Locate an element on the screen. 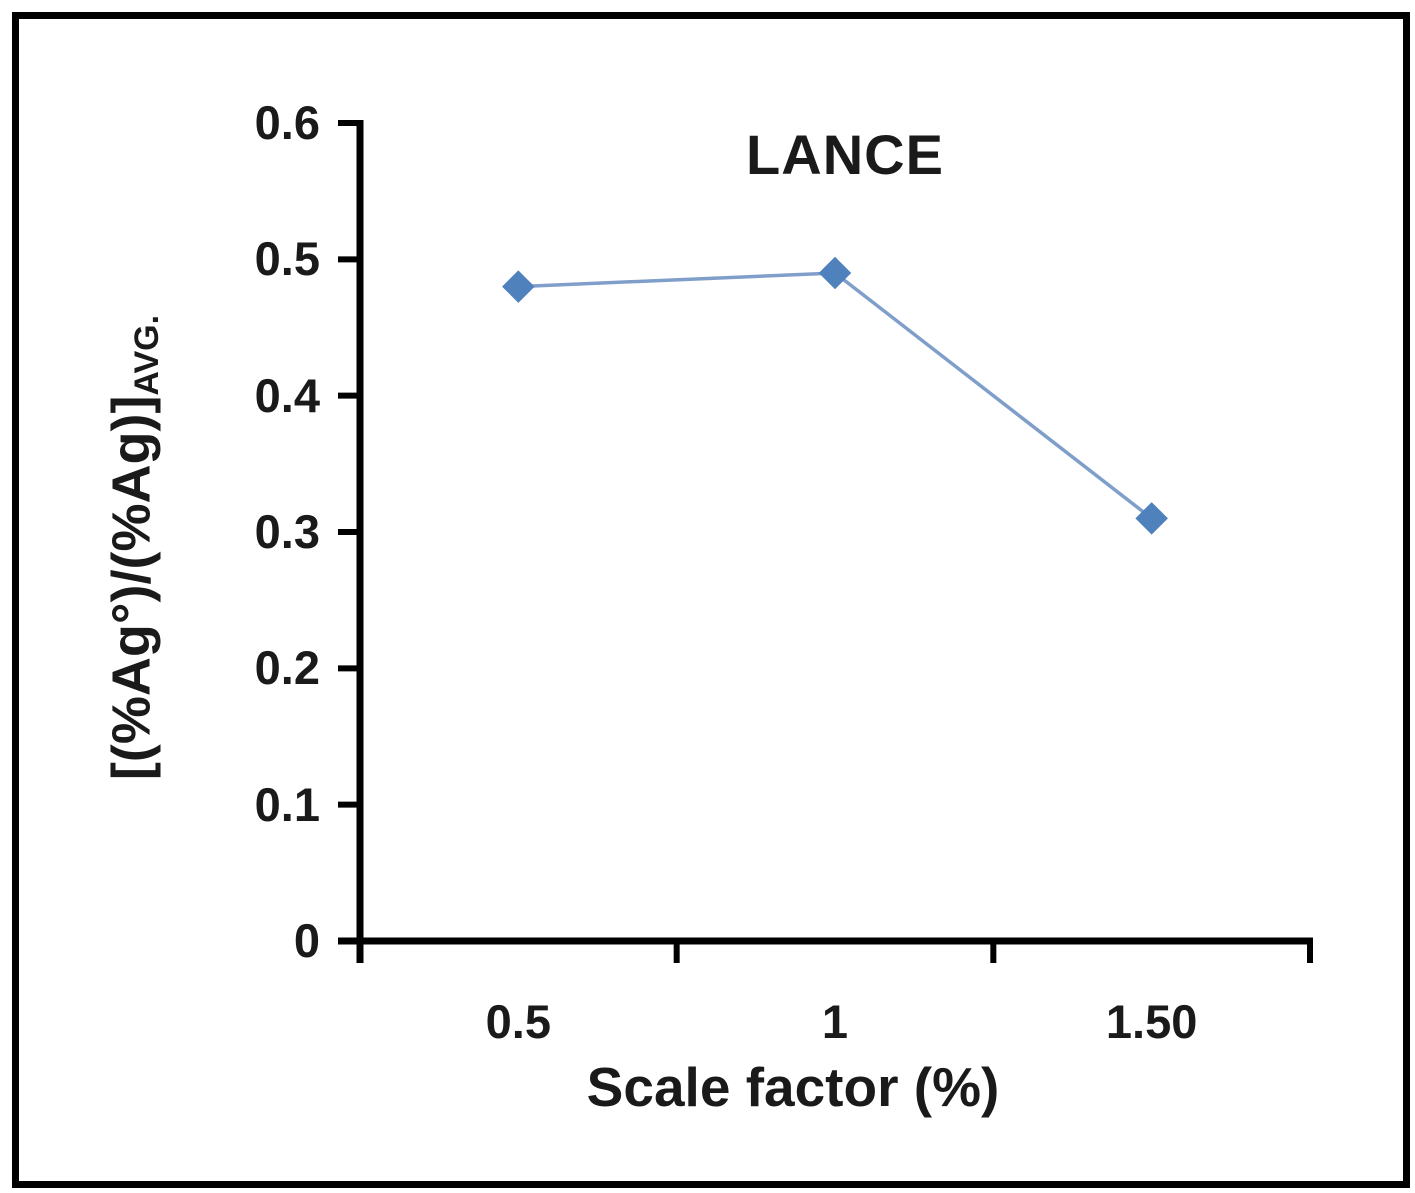 The width and height of the screenshot is (1415, 1193). y-tick-label: 0.4 is located at coordinates (287, 395).